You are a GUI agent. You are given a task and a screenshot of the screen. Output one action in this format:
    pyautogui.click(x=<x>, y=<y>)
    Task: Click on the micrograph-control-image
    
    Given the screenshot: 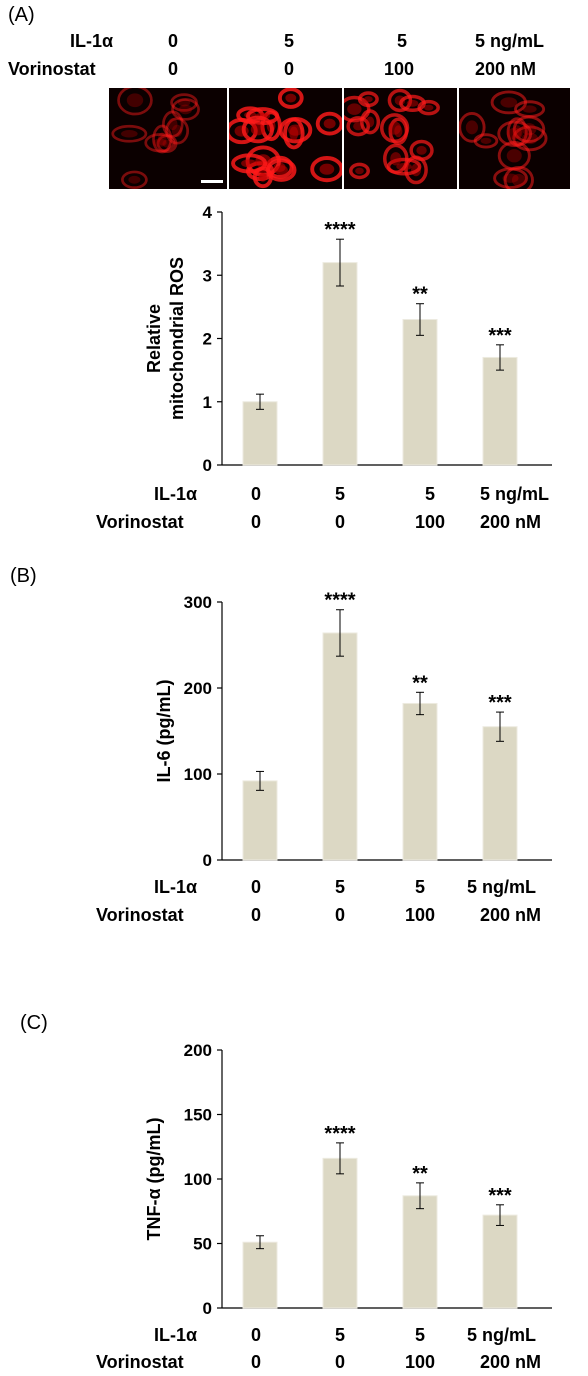 What is the action you would take?
    pyautogui.click(x=155, y=138)
    